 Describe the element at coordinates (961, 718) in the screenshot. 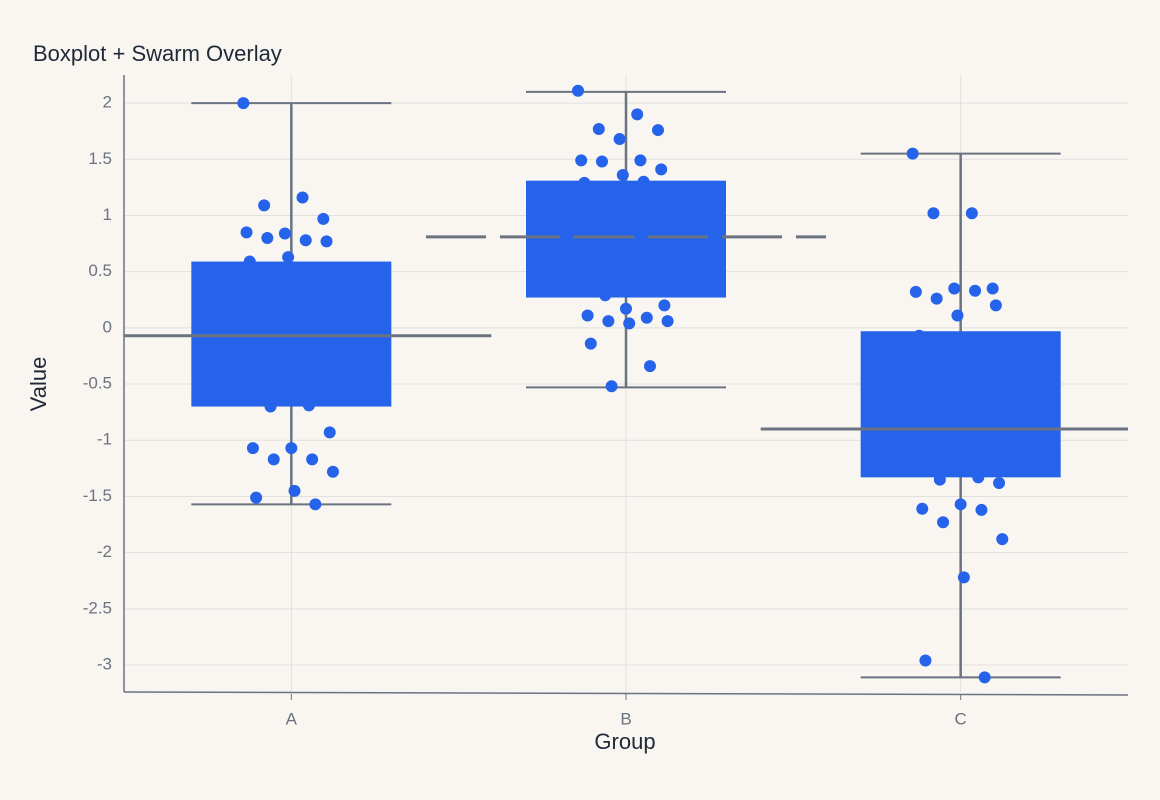

I see `x-tick-label: C` at that location.